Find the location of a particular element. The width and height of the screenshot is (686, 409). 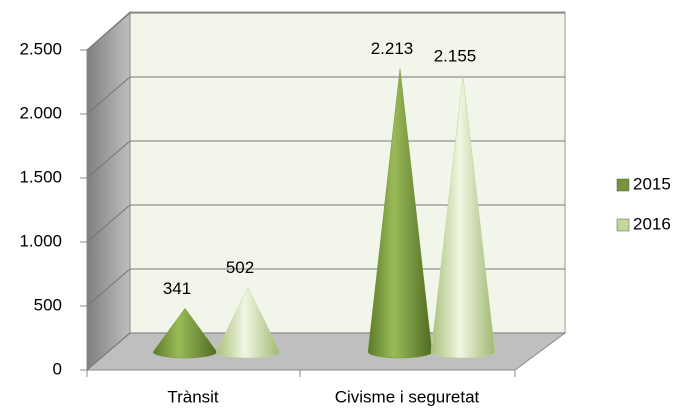

data-label: 341 is located at coordinates (177, 288).